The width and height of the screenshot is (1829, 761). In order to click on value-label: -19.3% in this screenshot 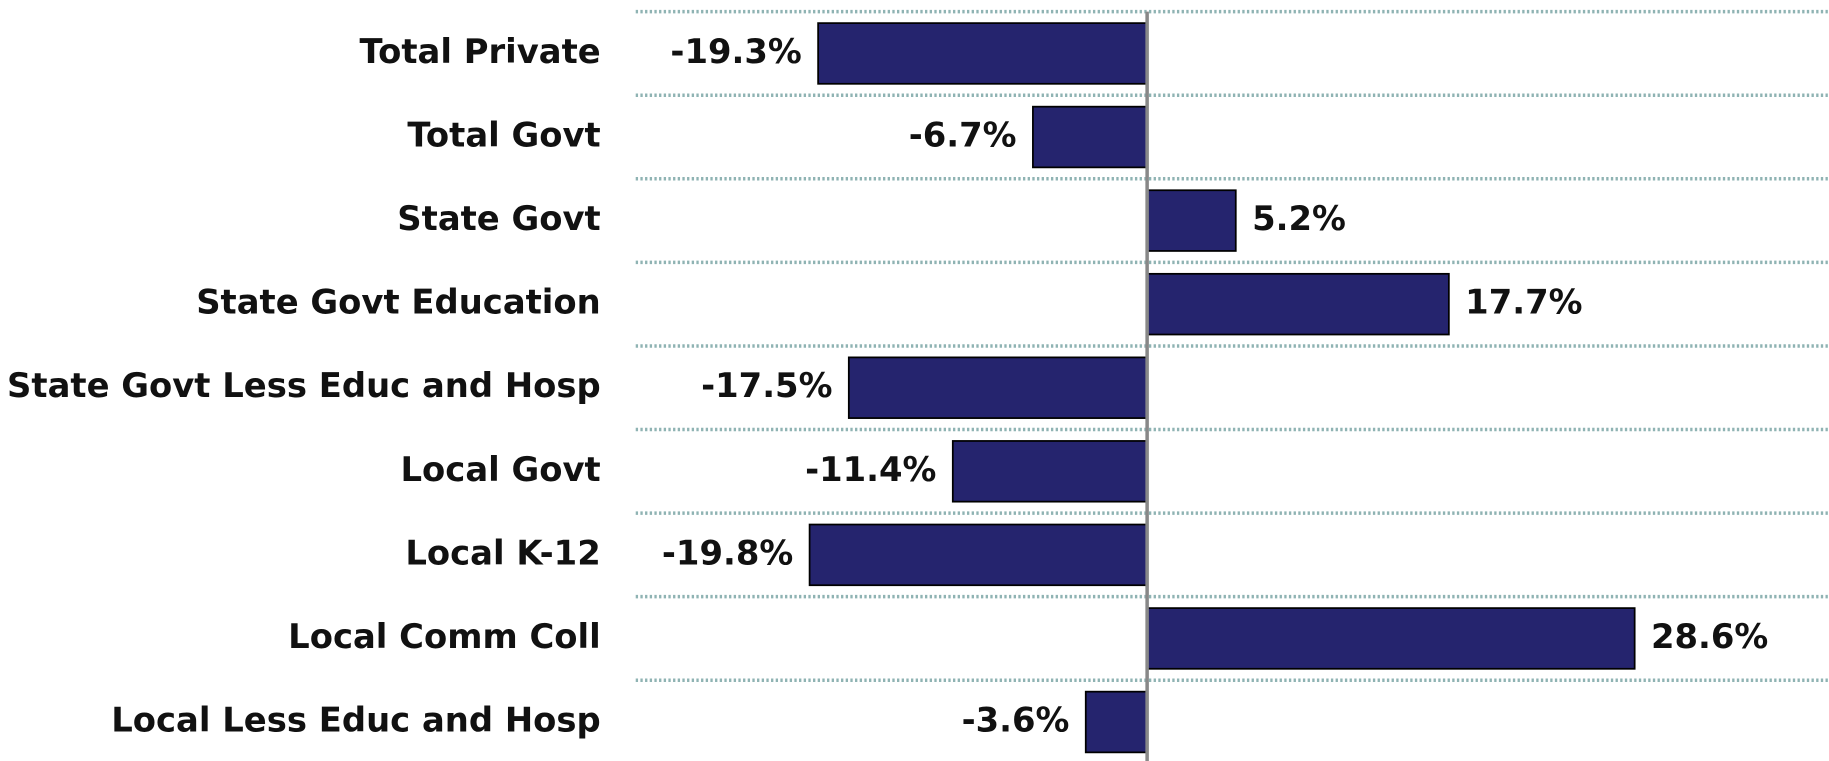, I will do `click(735, 51)`.